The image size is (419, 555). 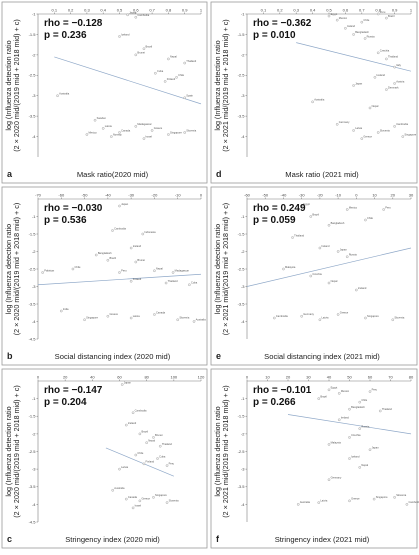 What do you see at coordinates (141, 260) in the screenshot?
I see `point-label: Brunei` at bounding box center [141, 260].